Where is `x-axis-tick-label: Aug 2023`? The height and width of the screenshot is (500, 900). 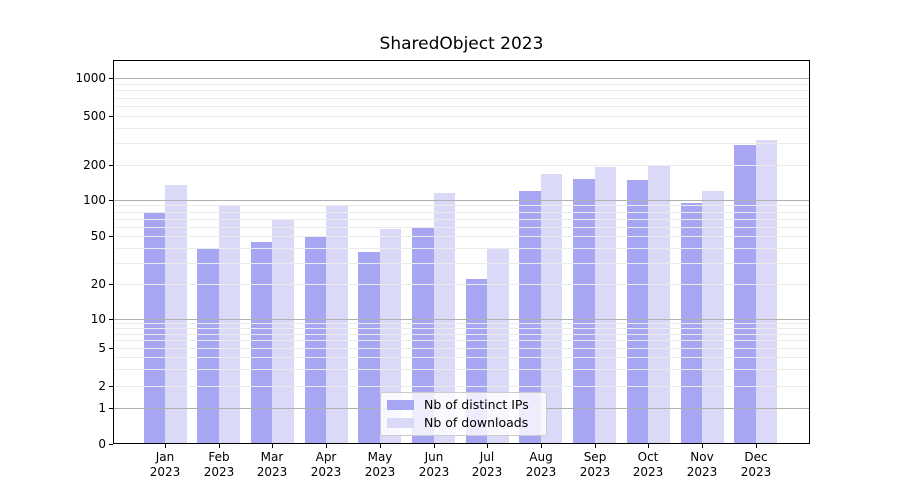 x-axis-tick-label: Aug 2023 is located at coordinates (541, 465).